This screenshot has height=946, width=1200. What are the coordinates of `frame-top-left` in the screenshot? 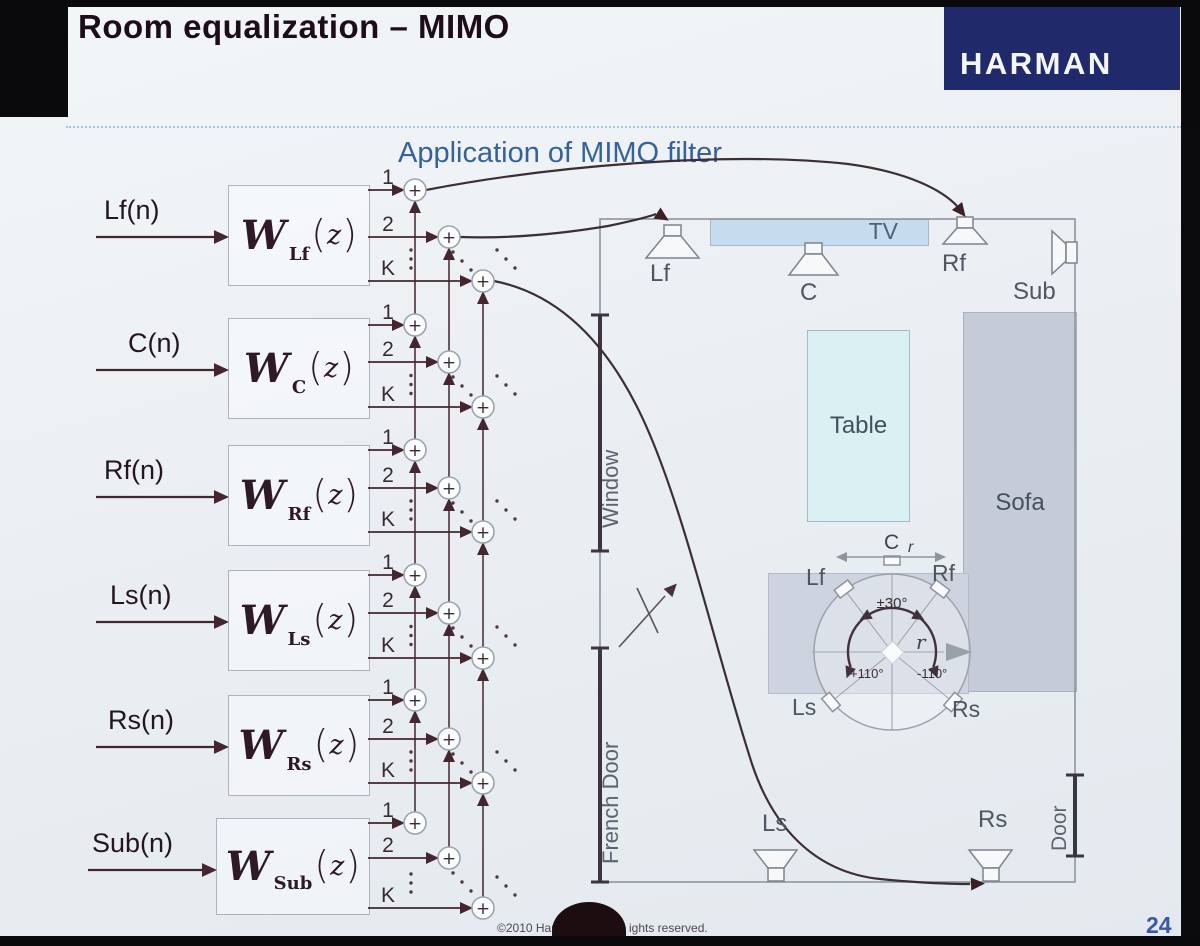 It's located at (34, 58).